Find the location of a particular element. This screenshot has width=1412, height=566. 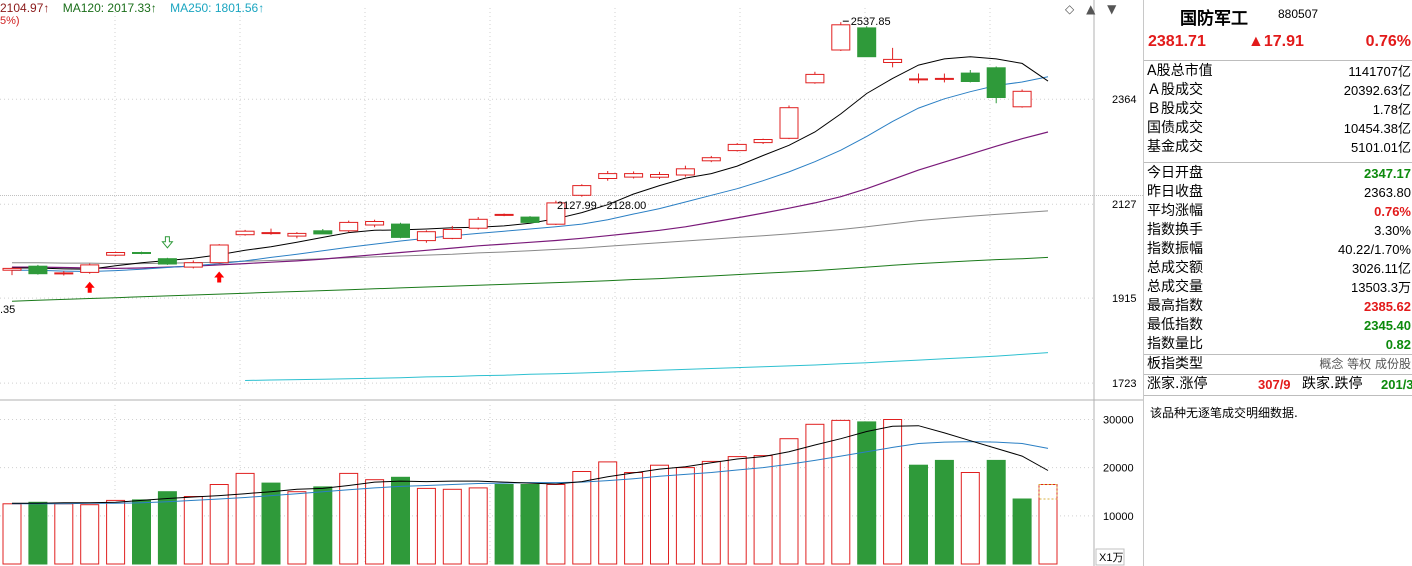

dec-label: 跌家.跌停 is located at coordinates (1332, 384).